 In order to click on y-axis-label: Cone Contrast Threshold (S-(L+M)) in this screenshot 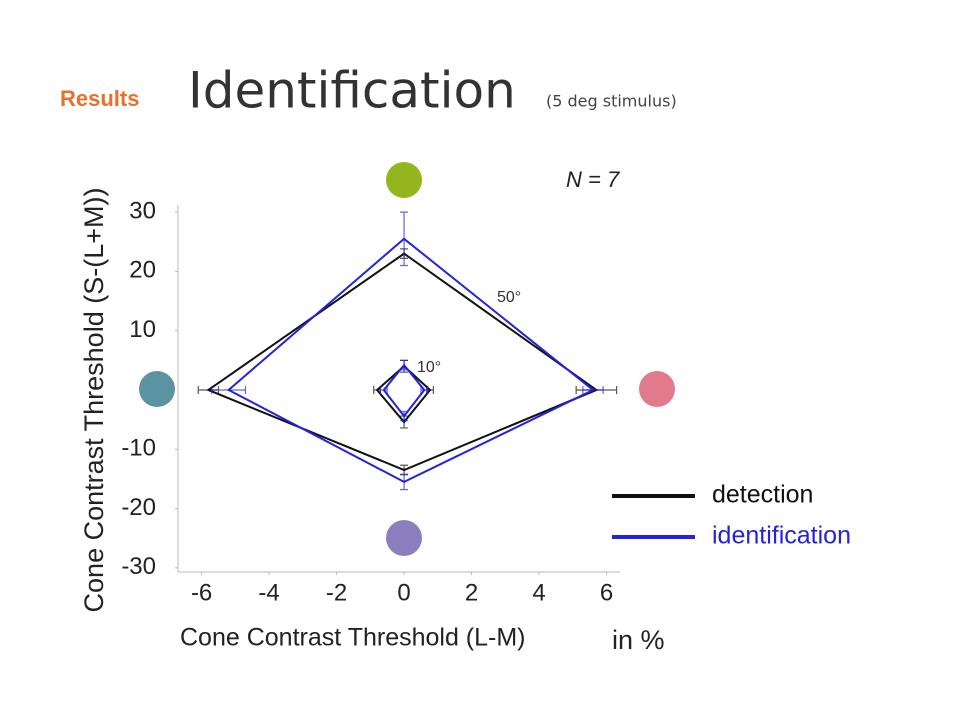, I will do `click(94, 400)`.